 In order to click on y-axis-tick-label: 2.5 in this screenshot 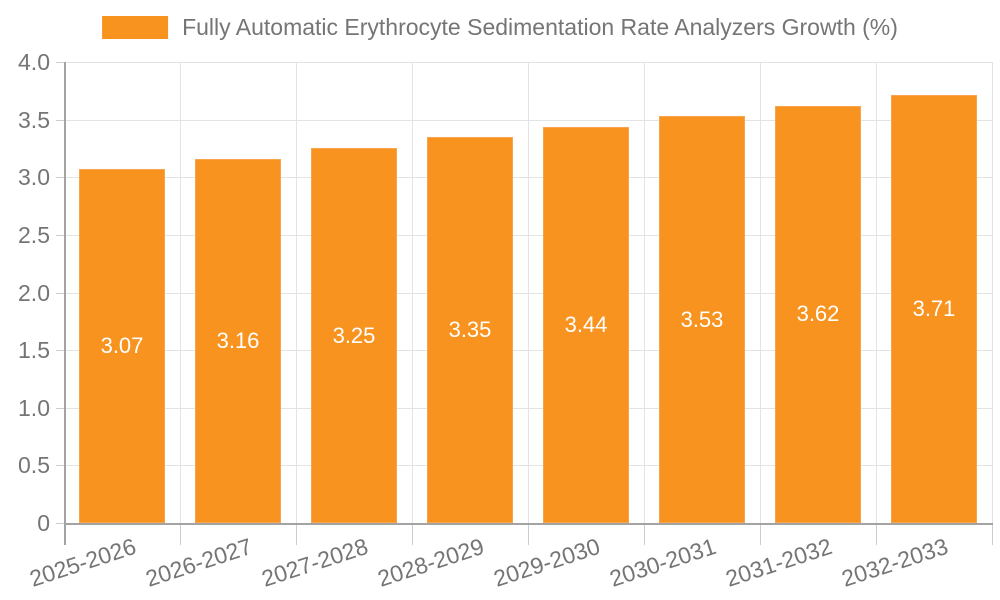, I will do `click(34, 235)`.